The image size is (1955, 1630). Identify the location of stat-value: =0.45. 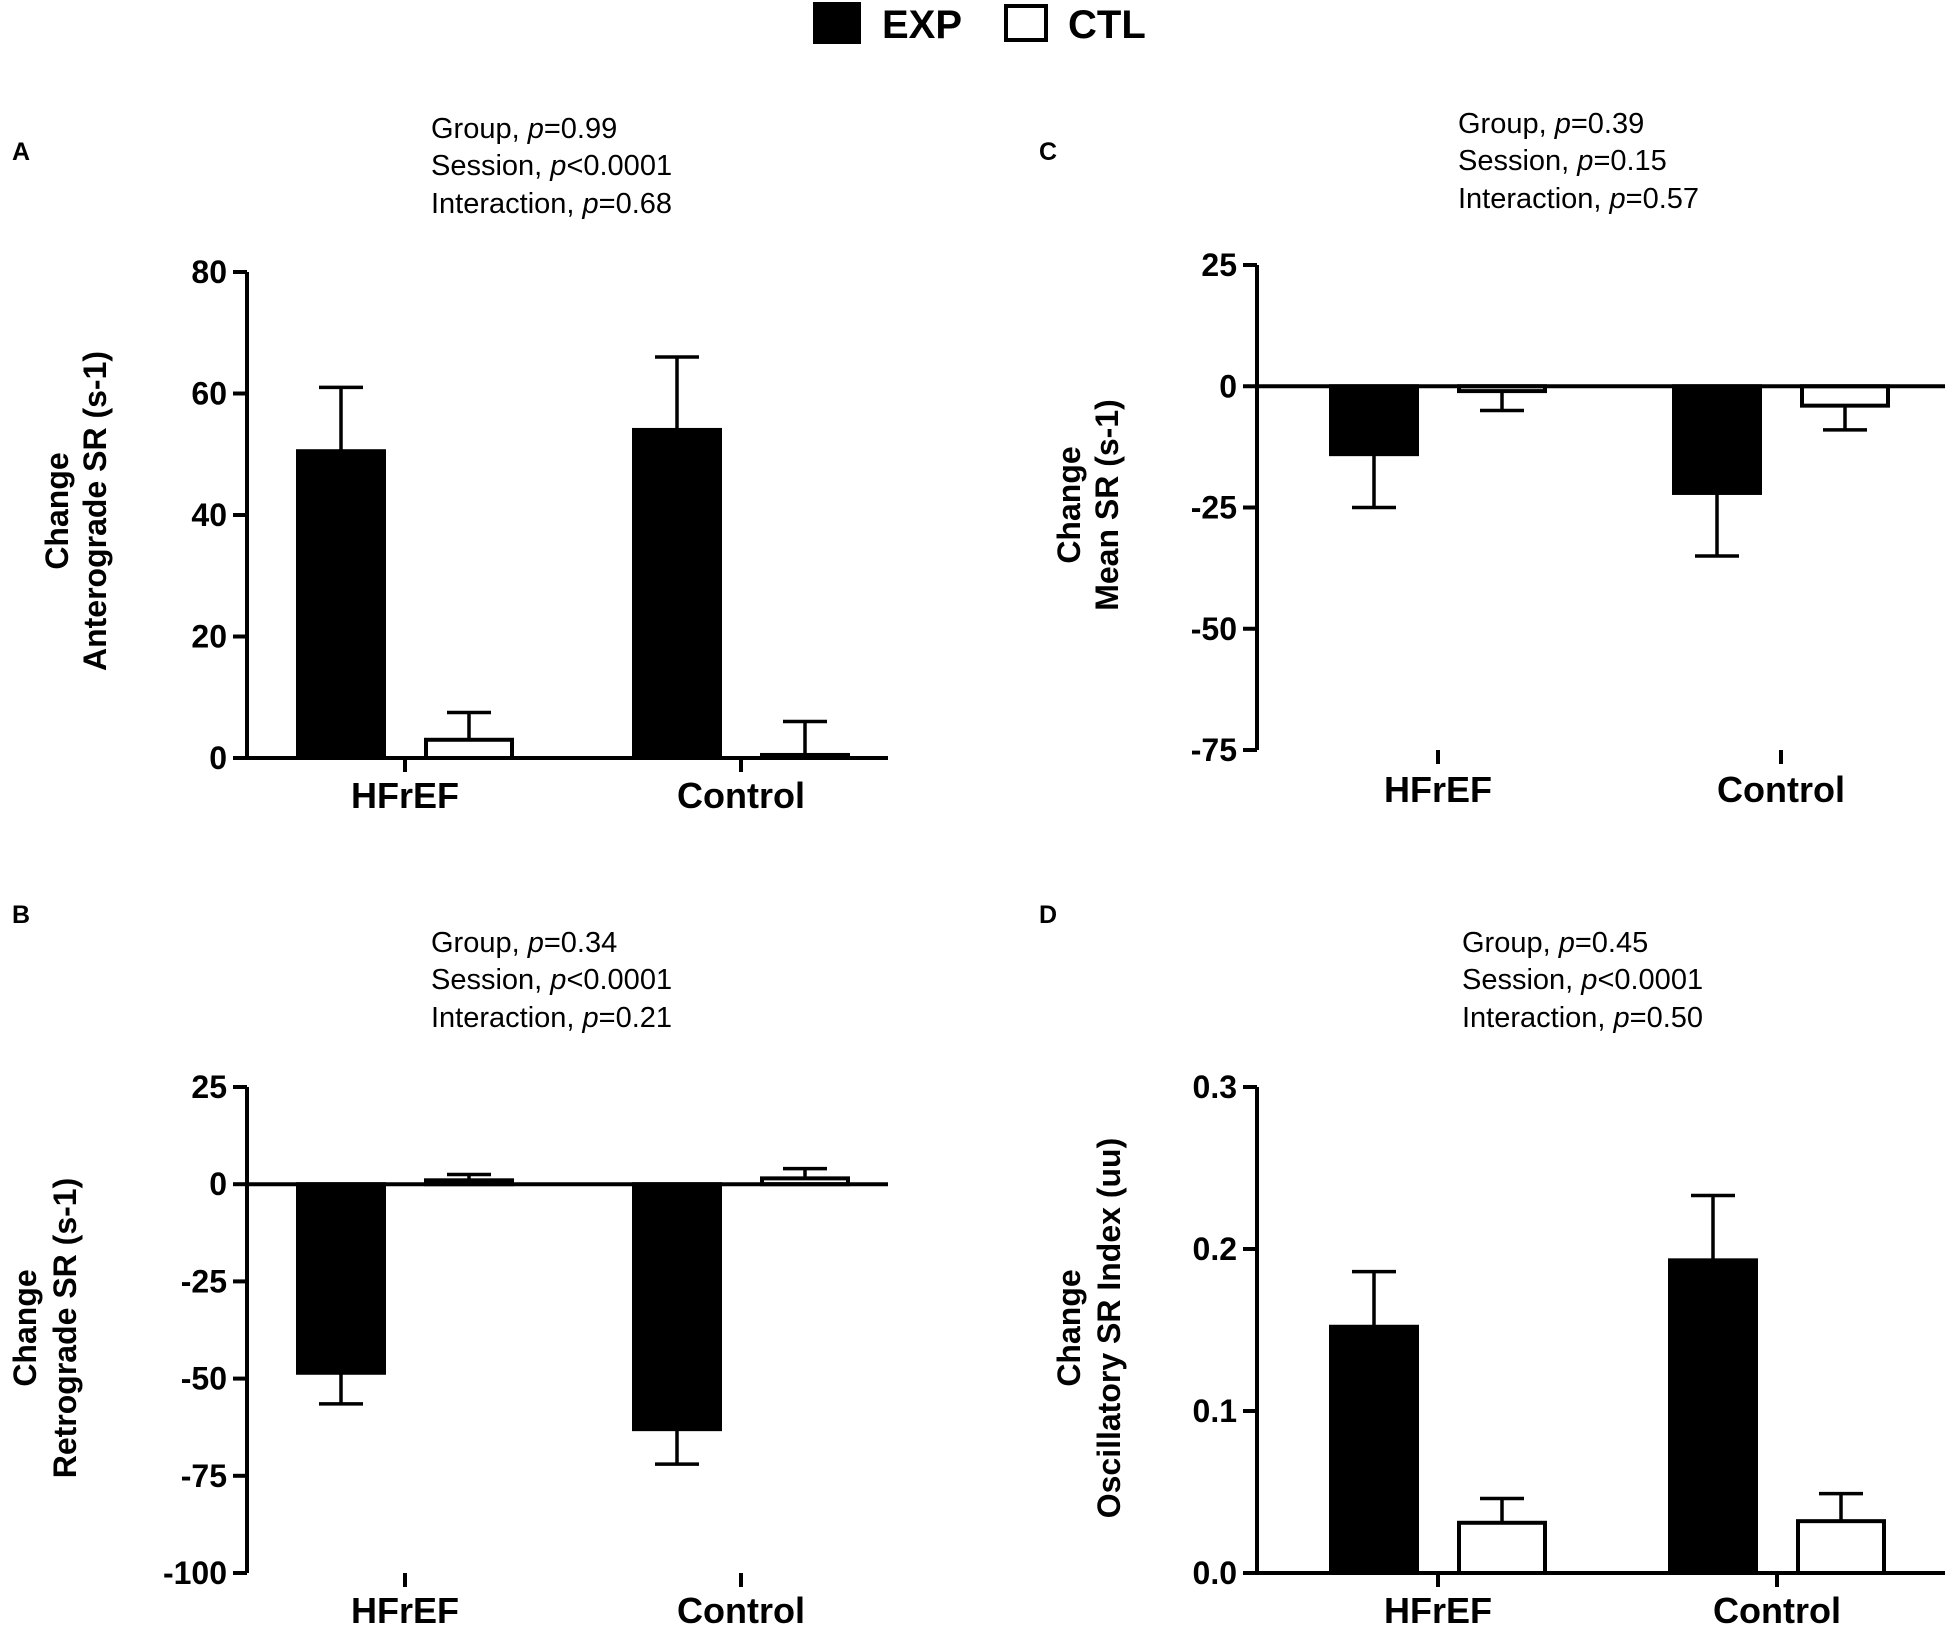
(1611, 943).